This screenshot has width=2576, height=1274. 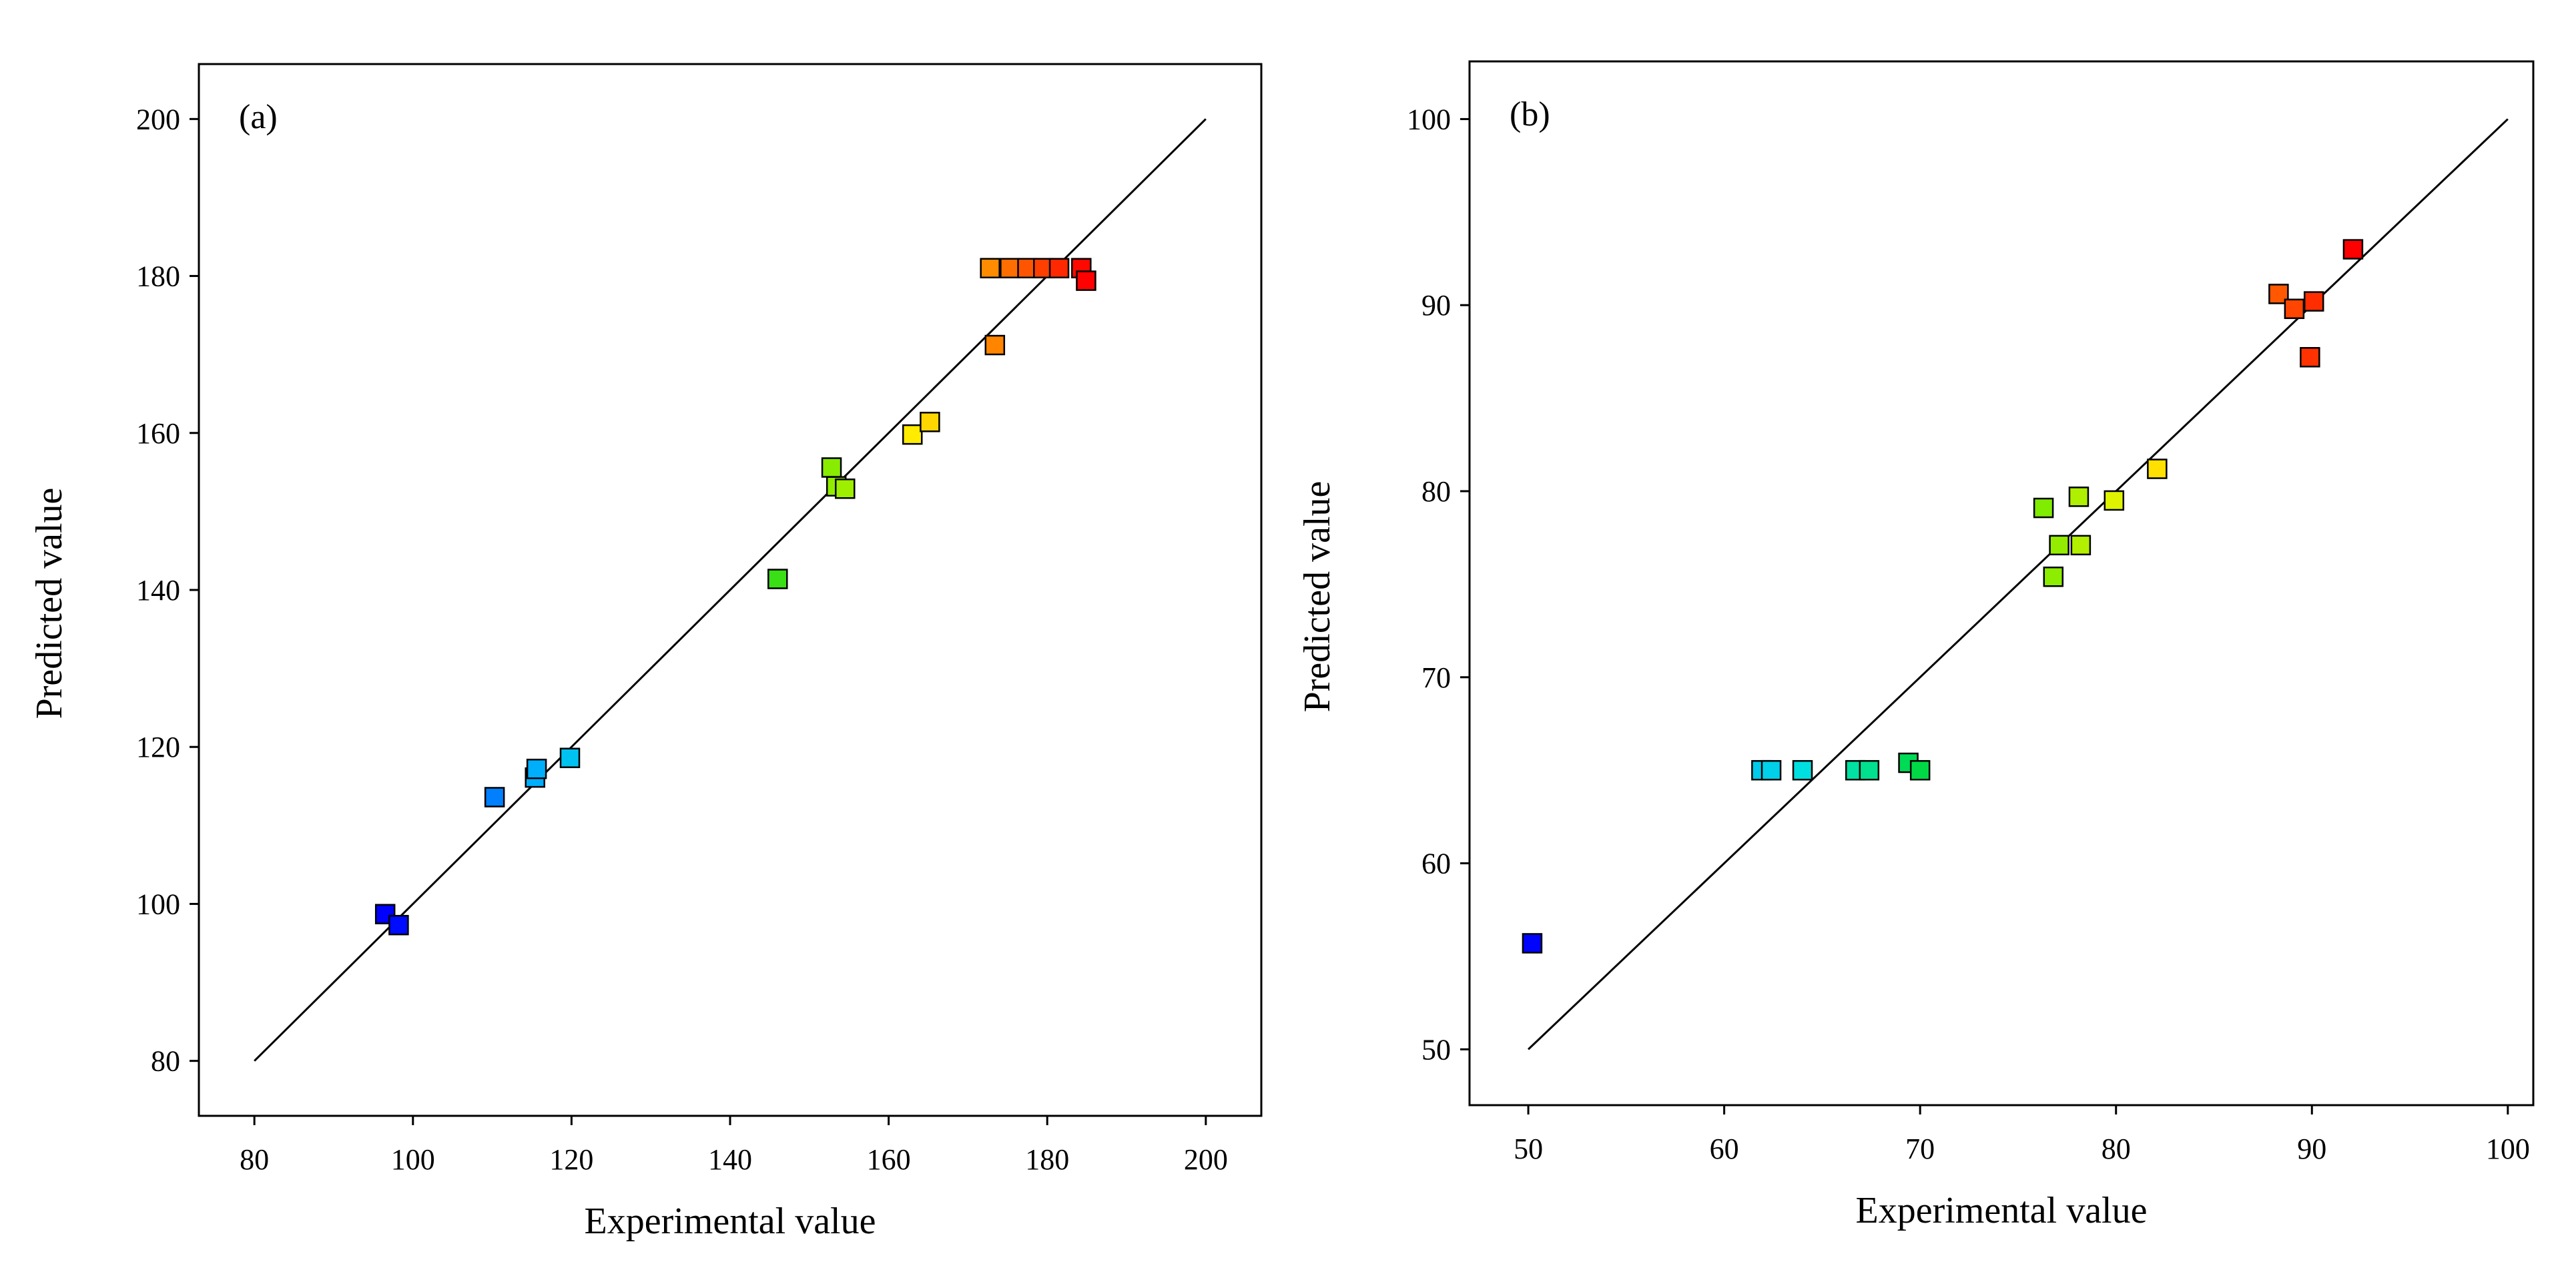 What do you see at coordinates (1317, 597) in the screenshot?
I see `y-axis-title-b: Predicted value` at bounding box center [1317, 597].